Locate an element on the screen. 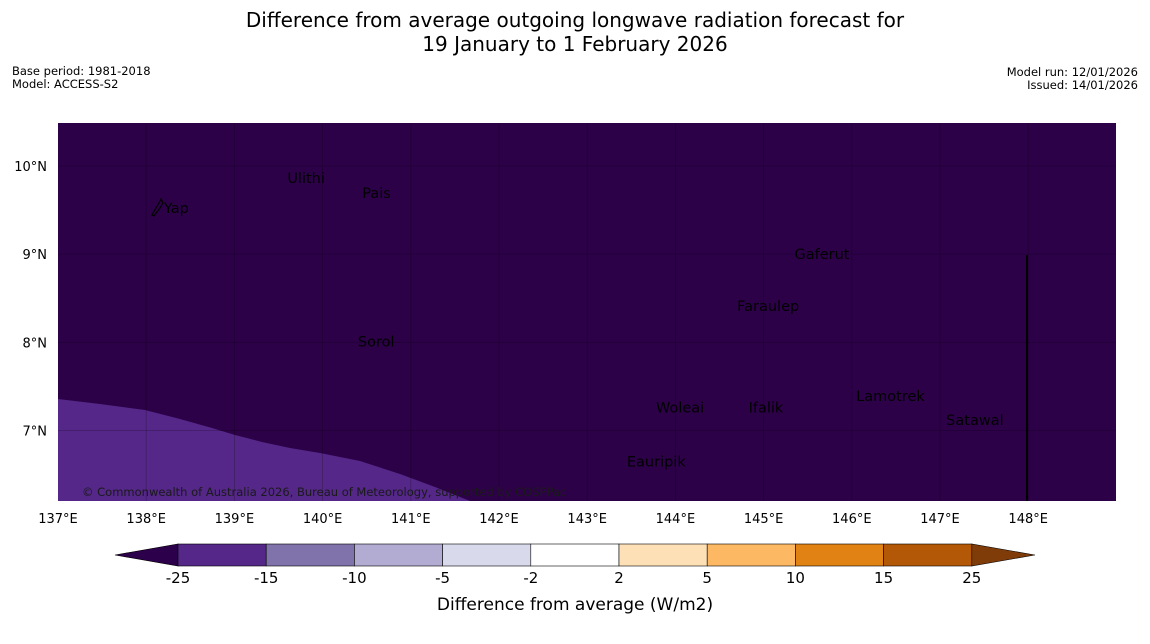  lat-tick-label: 10°N is located at coordinates (30, 167).